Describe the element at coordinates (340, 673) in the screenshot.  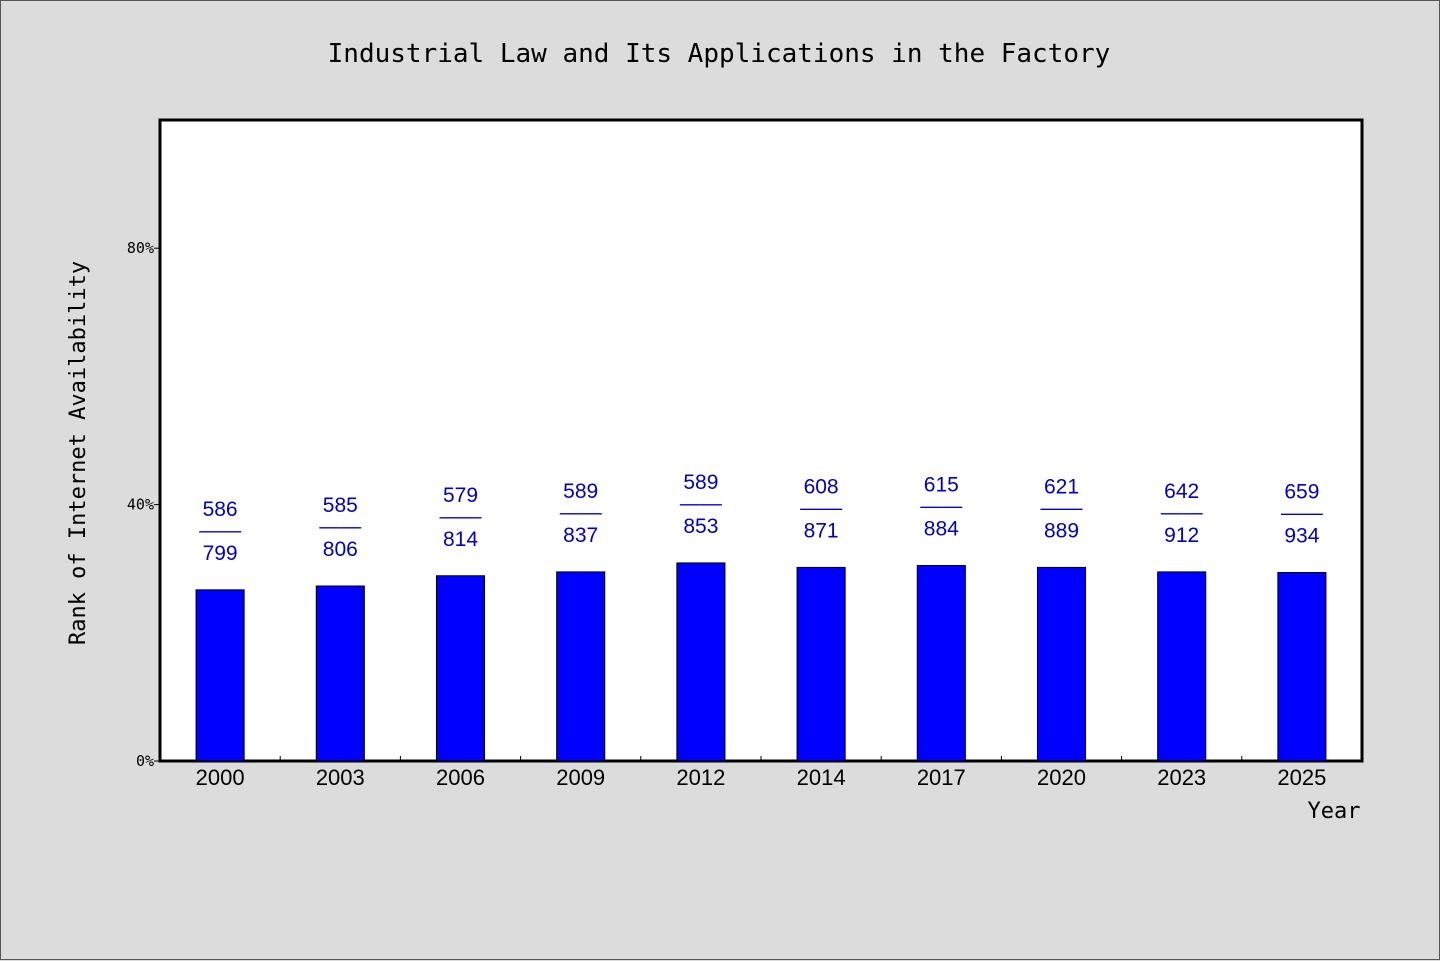
I see `bar-2003` at that location.